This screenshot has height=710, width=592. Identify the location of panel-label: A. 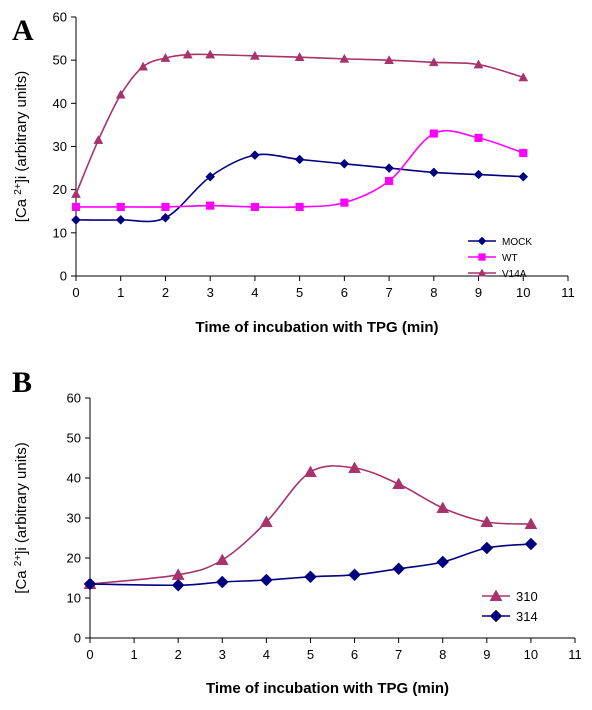
(23, 30).